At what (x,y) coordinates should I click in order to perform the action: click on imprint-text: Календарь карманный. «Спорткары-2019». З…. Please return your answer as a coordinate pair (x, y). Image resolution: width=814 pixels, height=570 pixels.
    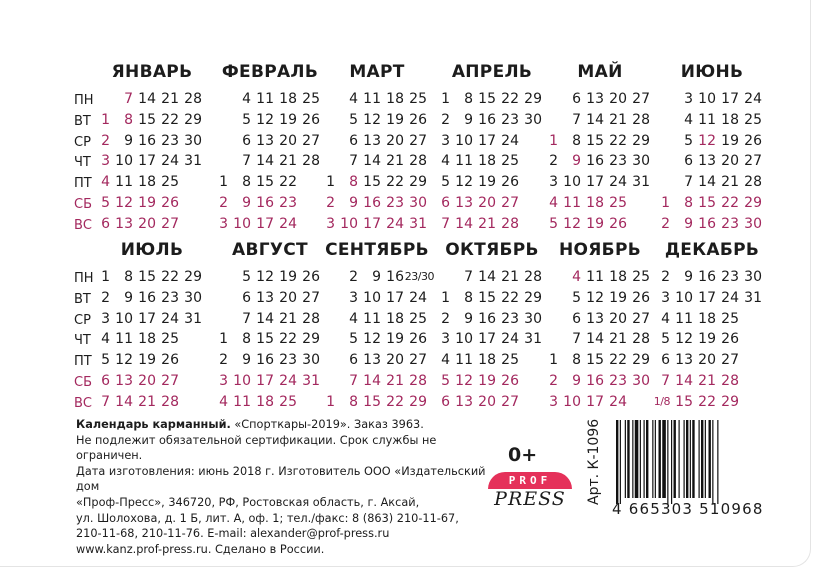
    Looking at the image, I should click on (291, 487).